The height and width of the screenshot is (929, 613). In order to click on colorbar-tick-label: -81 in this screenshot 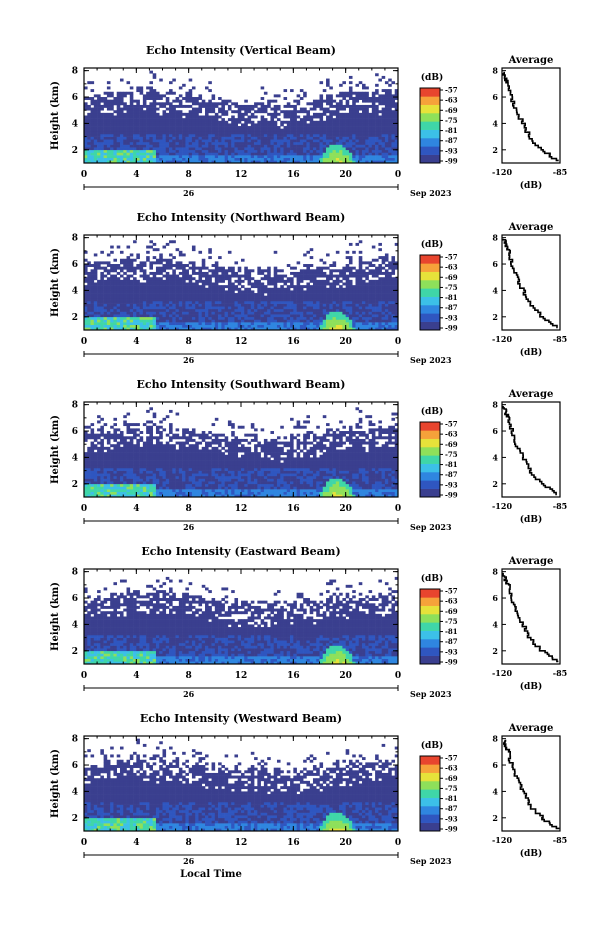, I will do `click(451, 297)`.